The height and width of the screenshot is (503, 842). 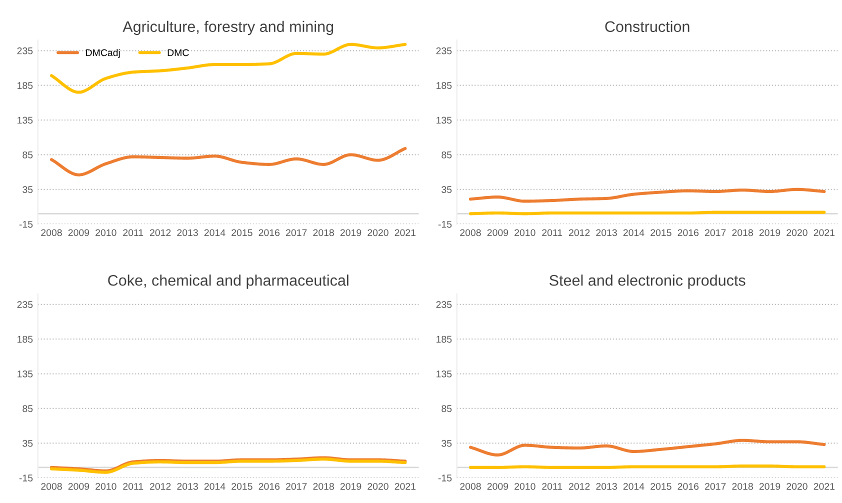 What do you see at coordinates (228, 281) in the screenshot?
I see `chart-title: Coke, chemical and pharmaceutical` at bounding box center [228, 281].